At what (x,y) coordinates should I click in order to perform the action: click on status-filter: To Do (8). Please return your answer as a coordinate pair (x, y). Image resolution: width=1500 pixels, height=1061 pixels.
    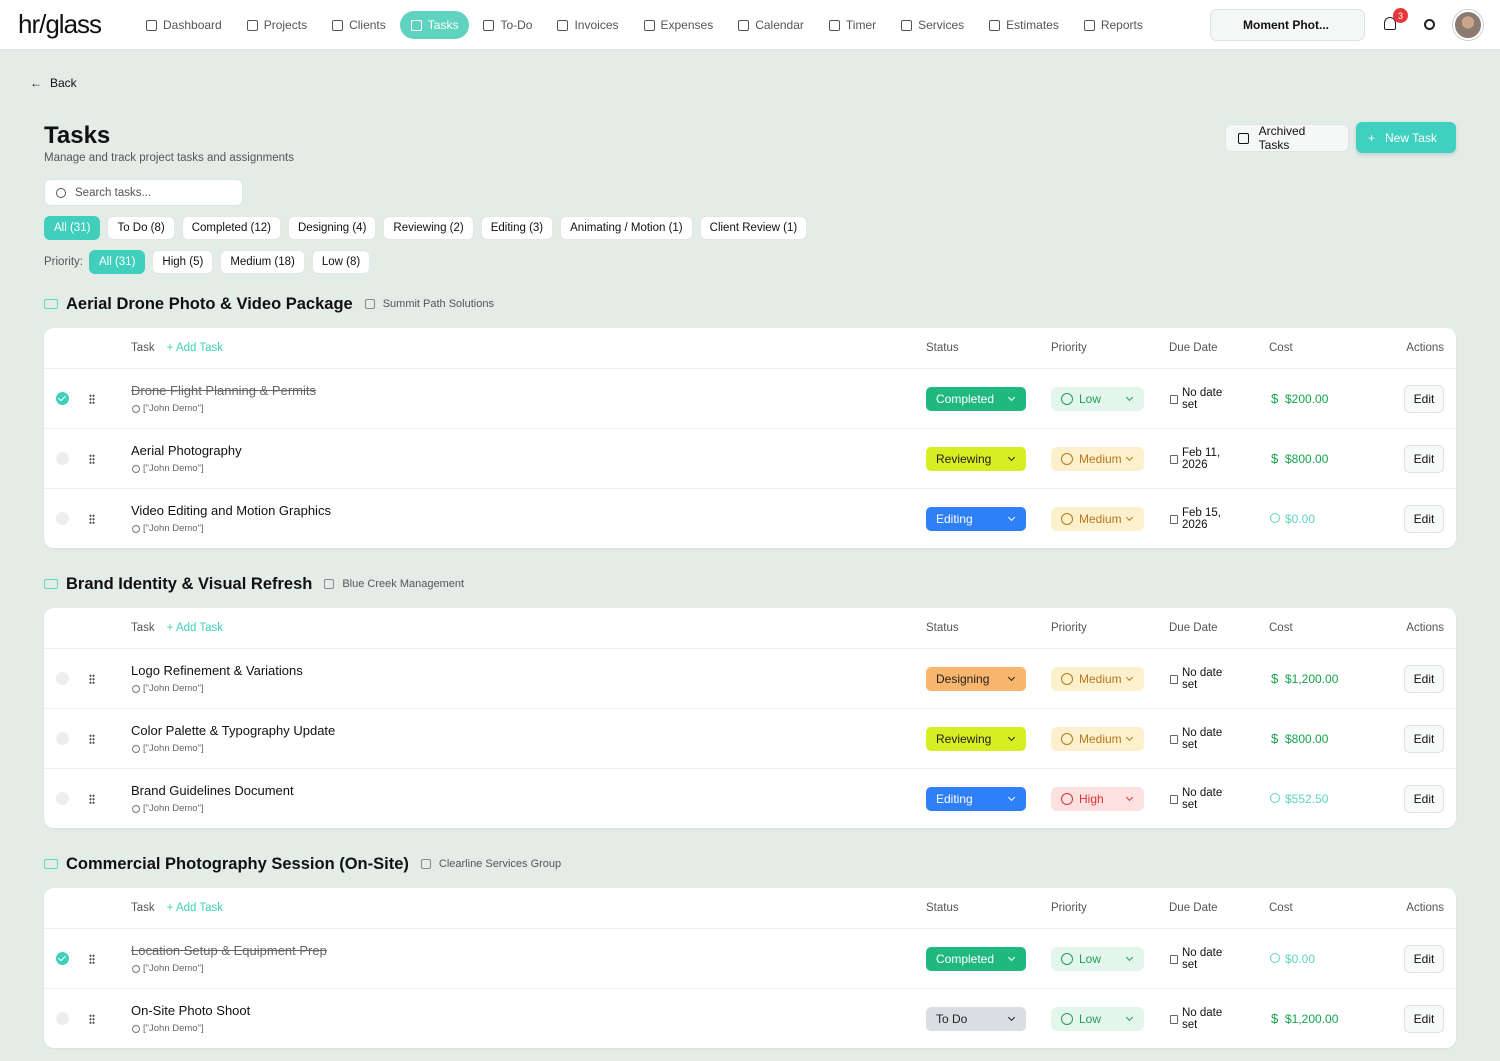
    Looking at the image, I should click on (141, 228).